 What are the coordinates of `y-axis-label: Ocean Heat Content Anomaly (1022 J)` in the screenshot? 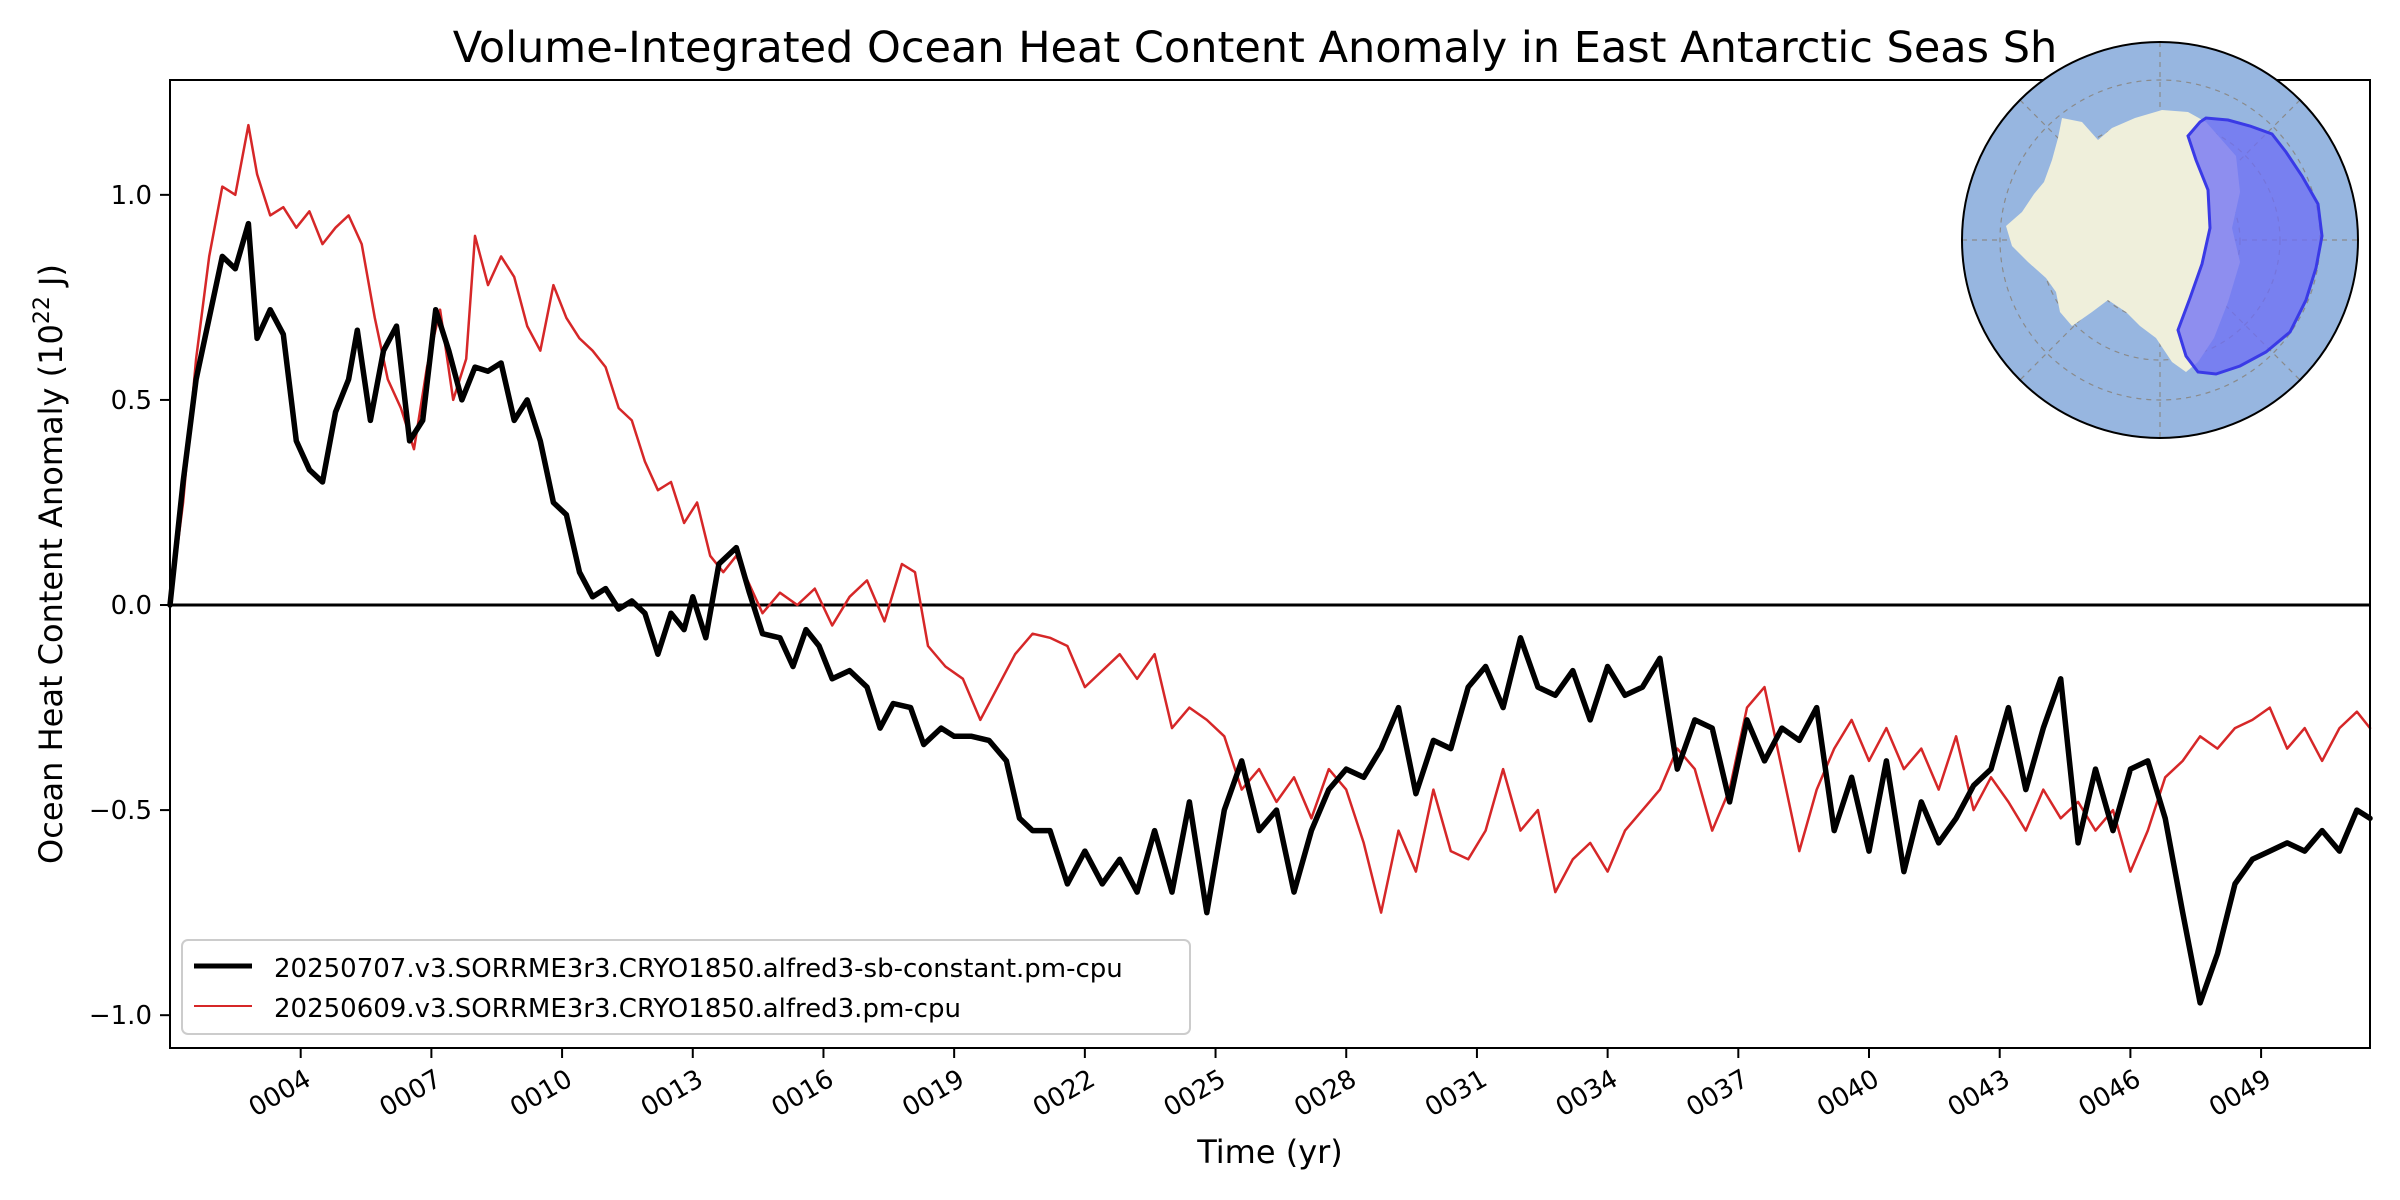 It's located at (50, 564).